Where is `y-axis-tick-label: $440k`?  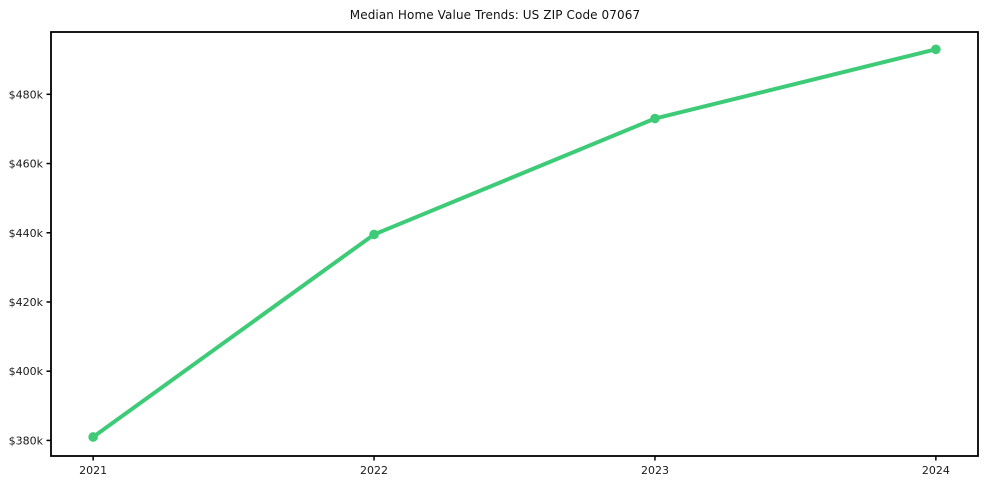 y-axis-tick-label: $440k is located at coordinates (26, 233).